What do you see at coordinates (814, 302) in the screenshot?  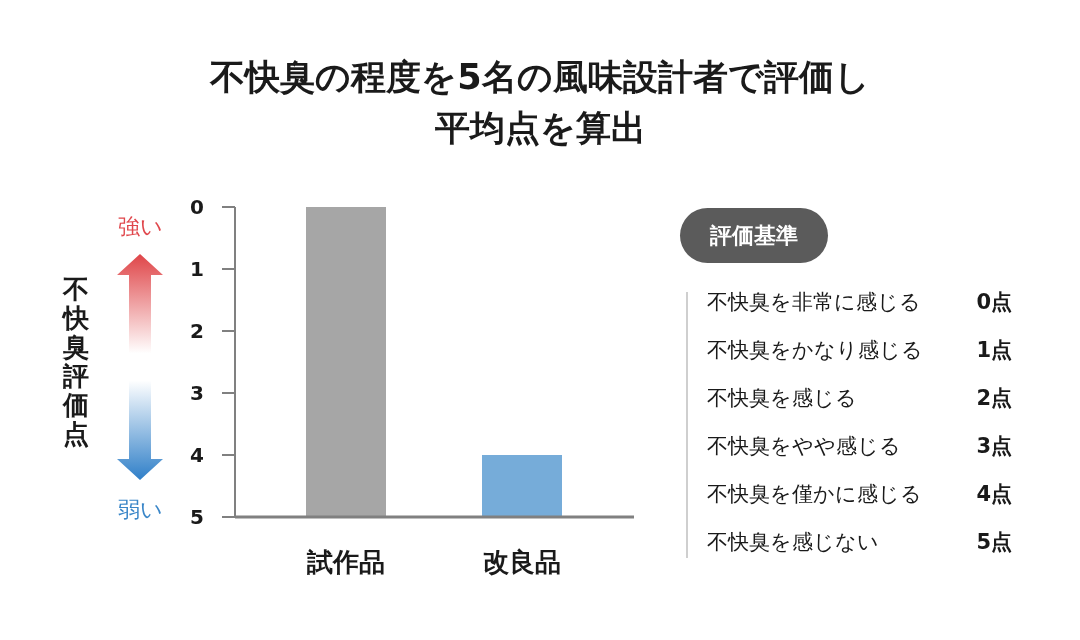 I see `text: 不快臭を非常に感じる` at bounding box center [814, 302].